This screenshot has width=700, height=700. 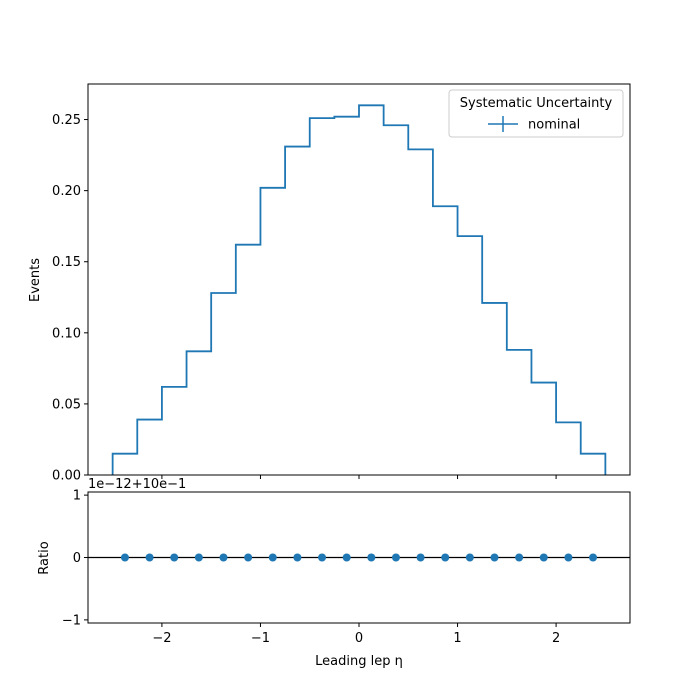 I want to click on ratio-y-ticks: −1 0 1, so click(x=75, y=558).